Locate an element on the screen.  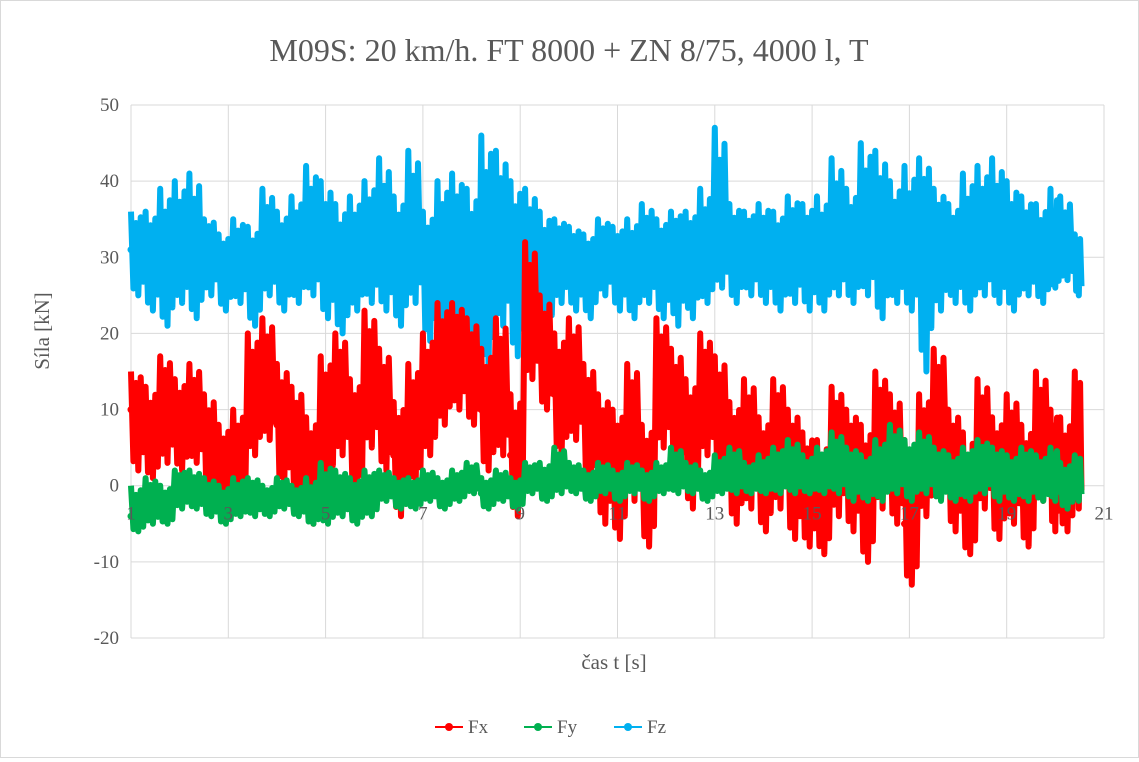
legend: Fx Fy Fz is located at coordinates (550, 727).